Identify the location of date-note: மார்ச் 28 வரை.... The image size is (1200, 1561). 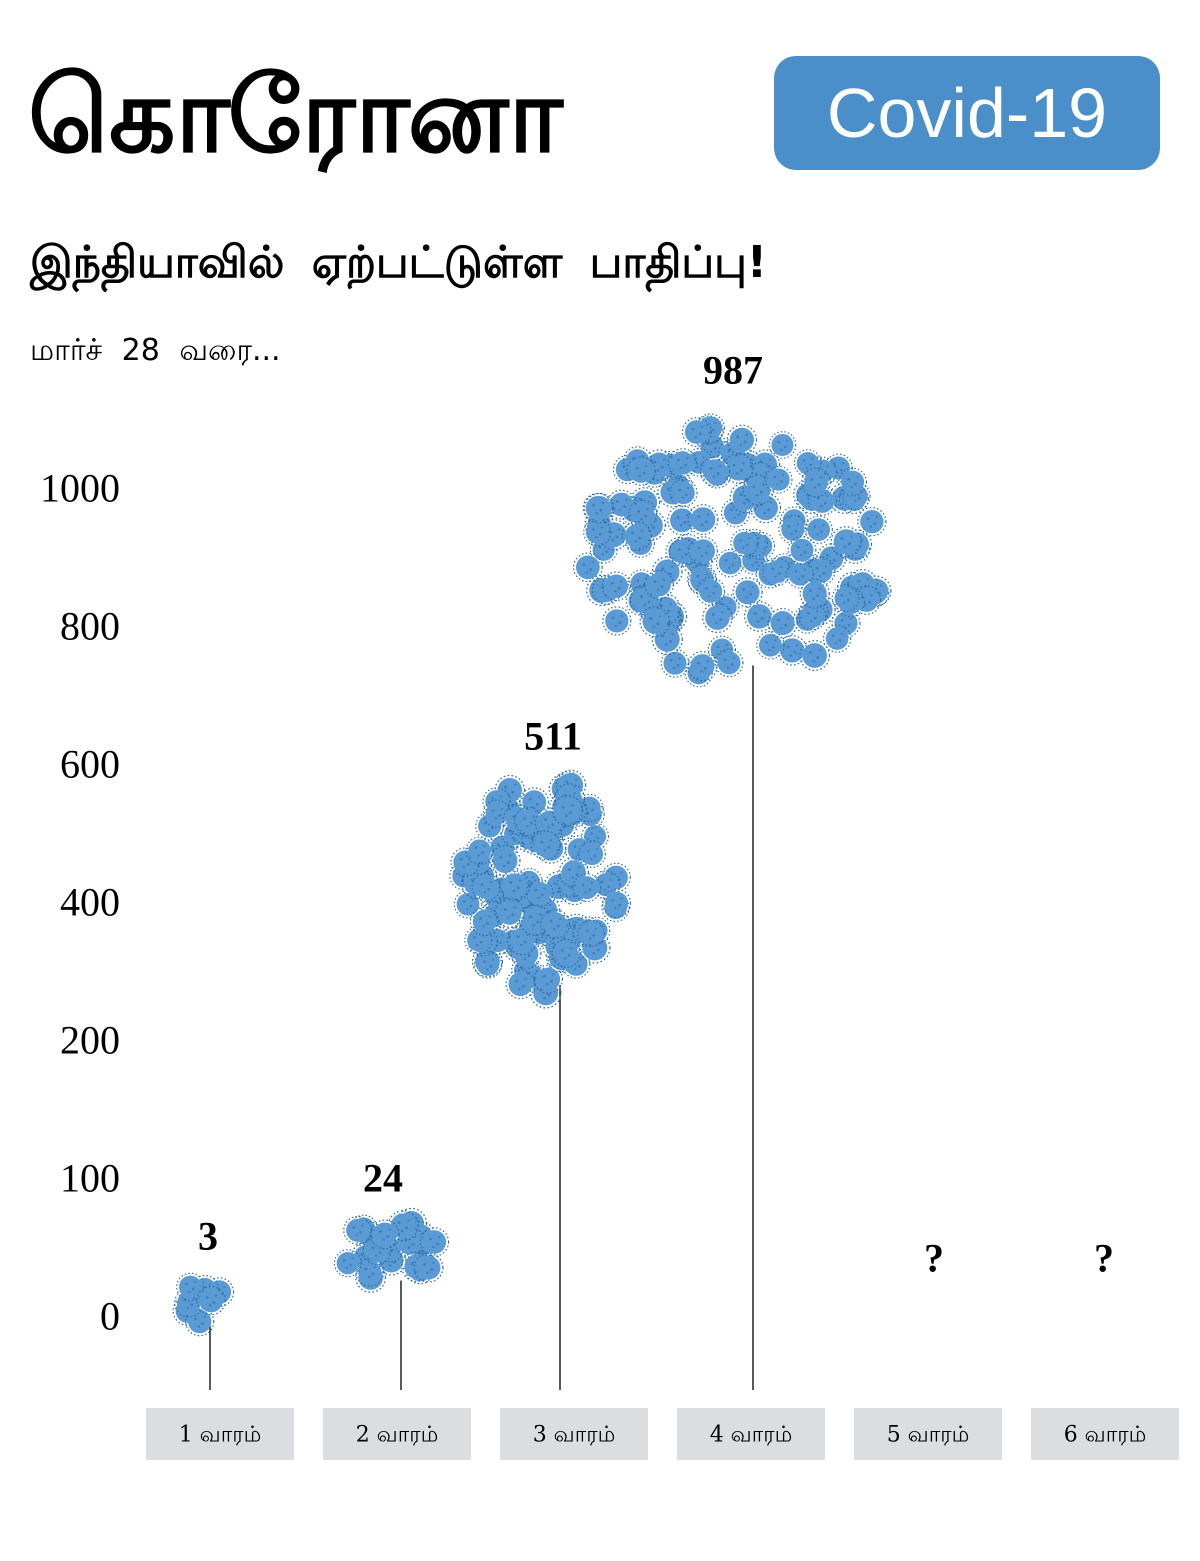
(155, 350).